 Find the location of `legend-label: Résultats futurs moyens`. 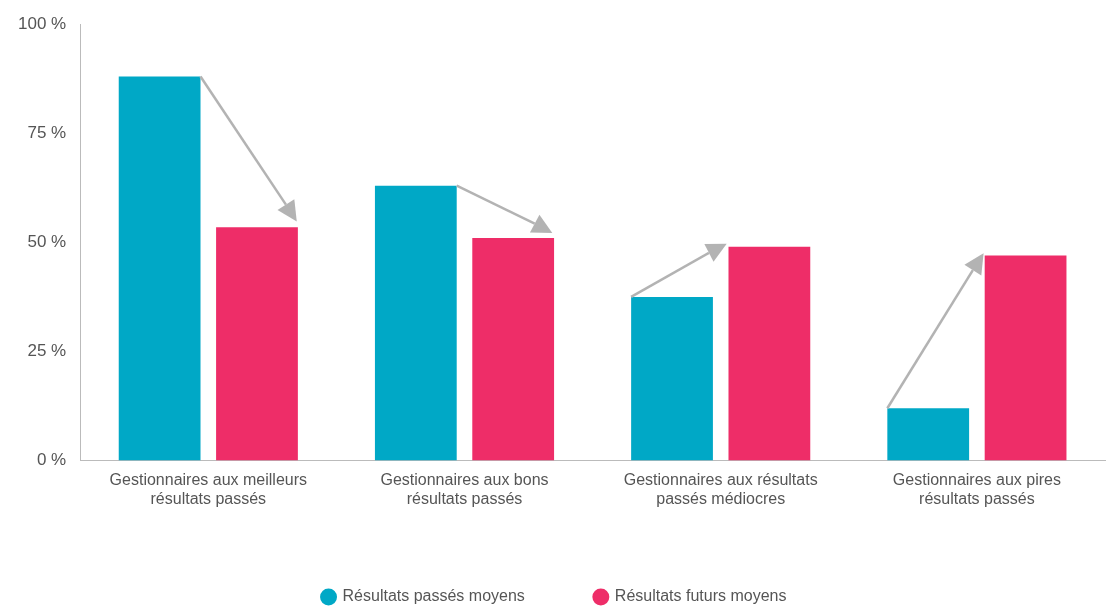

legend-label: Résultats futurs moyens is located at coordinates (700, 596).